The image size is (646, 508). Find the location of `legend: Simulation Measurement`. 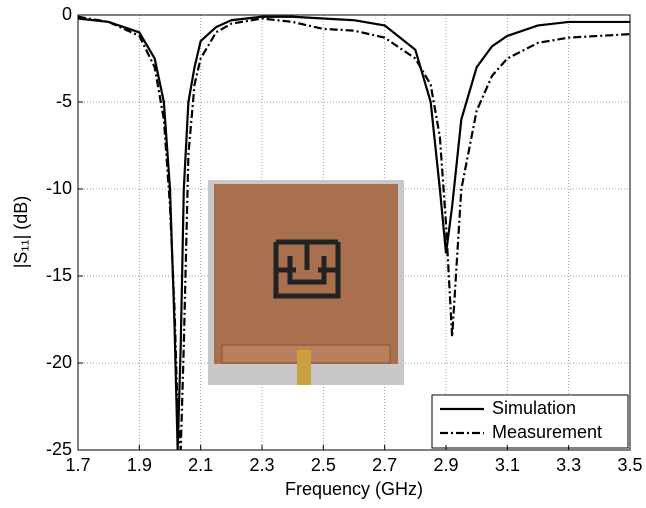

legend: Simulation Measurement is located at coordinates (530, 421).